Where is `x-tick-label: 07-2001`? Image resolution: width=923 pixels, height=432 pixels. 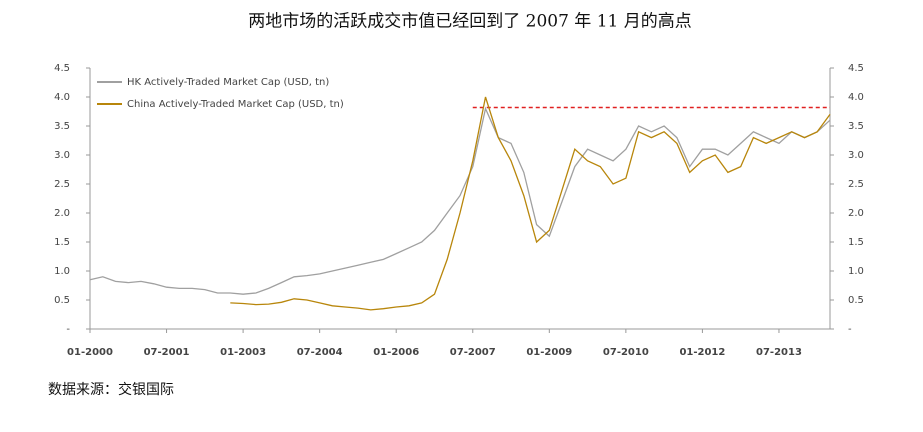
x-tick-label: 07-2001 is located at coordinates (167, 352).